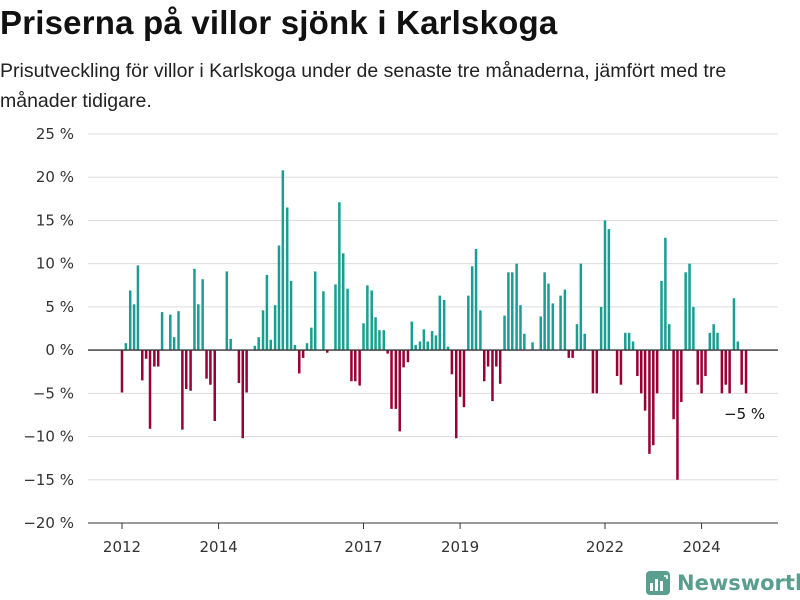 The image size is (800, 600). I want to click on brand-name: Newsworthy, so click(738, 583).